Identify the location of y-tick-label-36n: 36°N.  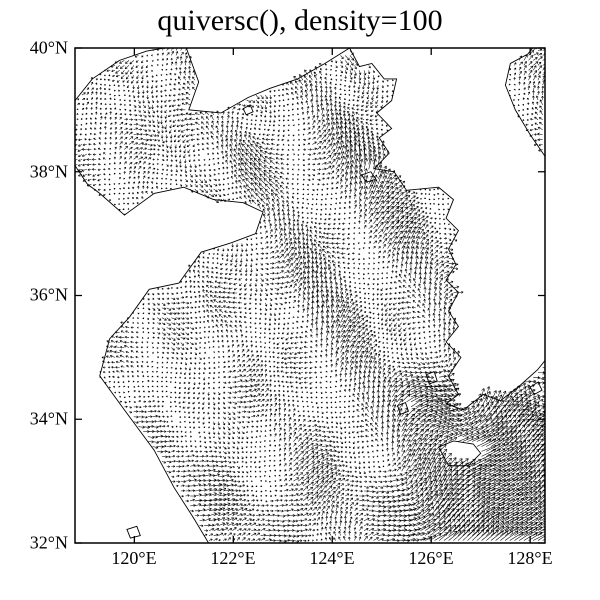
(48, 294).